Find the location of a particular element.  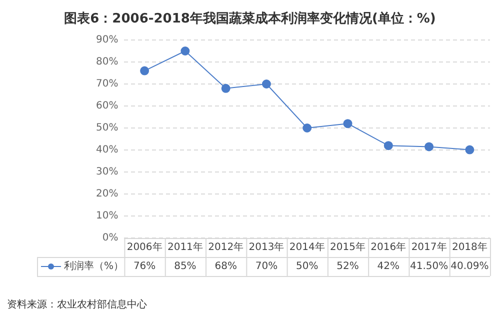

y-tick-label: 80% is located at coordinates (107, 62).